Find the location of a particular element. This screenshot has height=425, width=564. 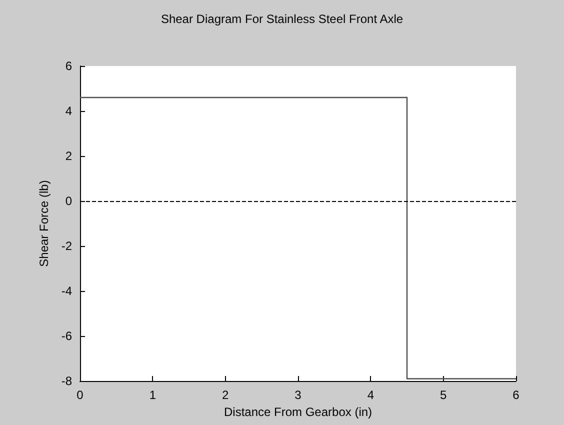

x-tick-label: 6 is located at coordinates (516, 395).